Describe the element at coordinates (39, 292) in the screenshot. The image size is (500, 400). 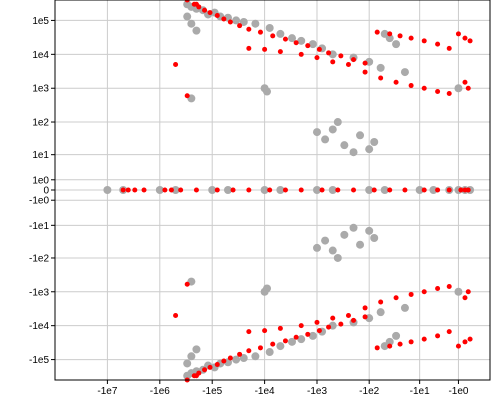
I see `y-tick-label-10: -1e3` at that location.